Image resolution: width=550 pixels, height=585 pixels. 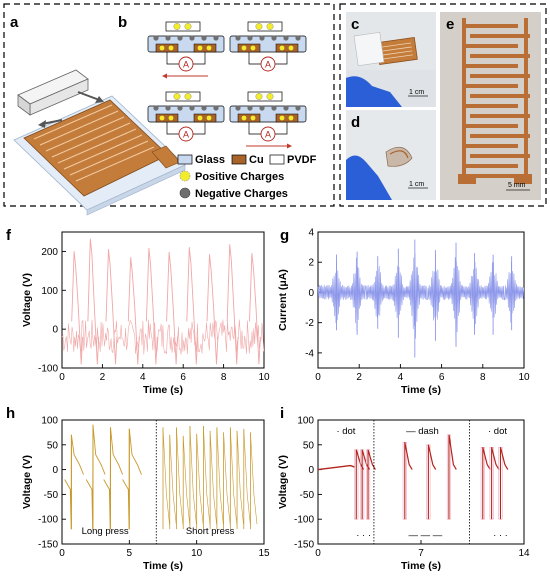 I want to click on legend-swatch-glass, so click(x=185, y=159).